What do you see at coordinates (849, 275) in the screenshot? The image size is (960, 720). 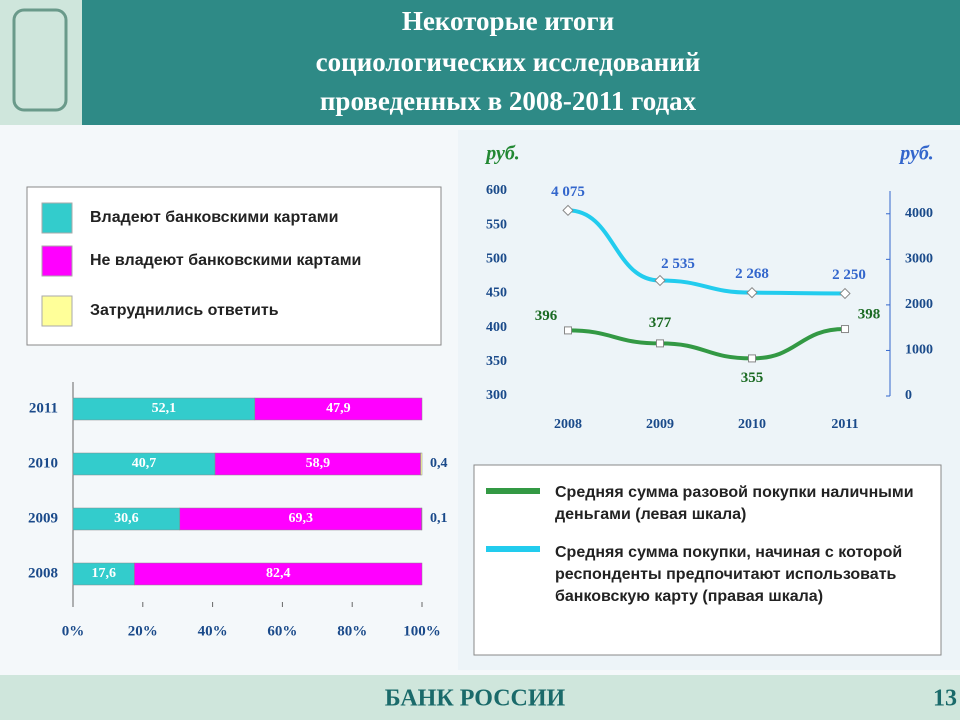 I see `data-label: 2 250` at bounding box center [849, 275].